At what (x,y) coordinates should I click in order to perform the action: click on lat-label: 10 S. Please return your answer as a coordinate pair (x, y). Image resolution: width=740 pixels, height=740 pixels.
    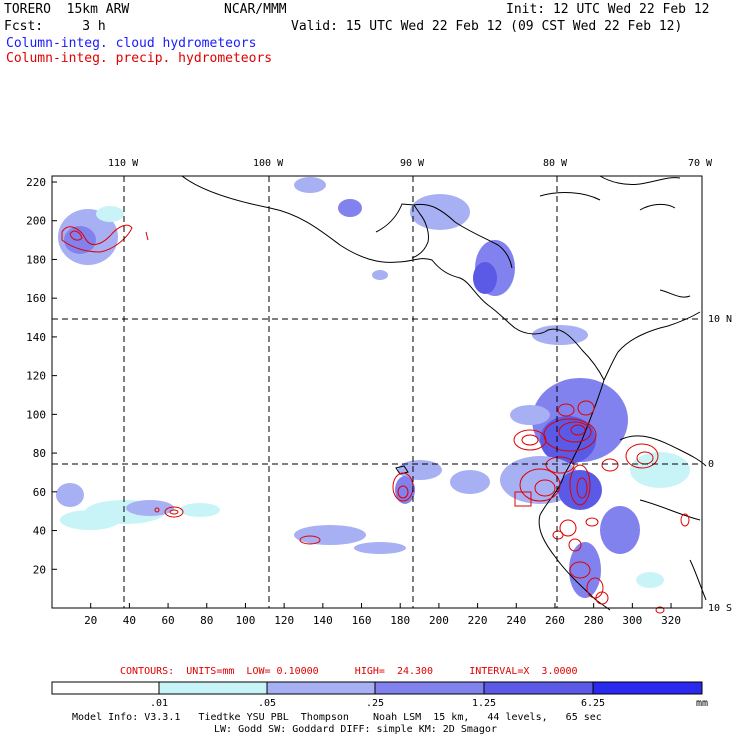
    Looking at the image, I should click on (720, 608).